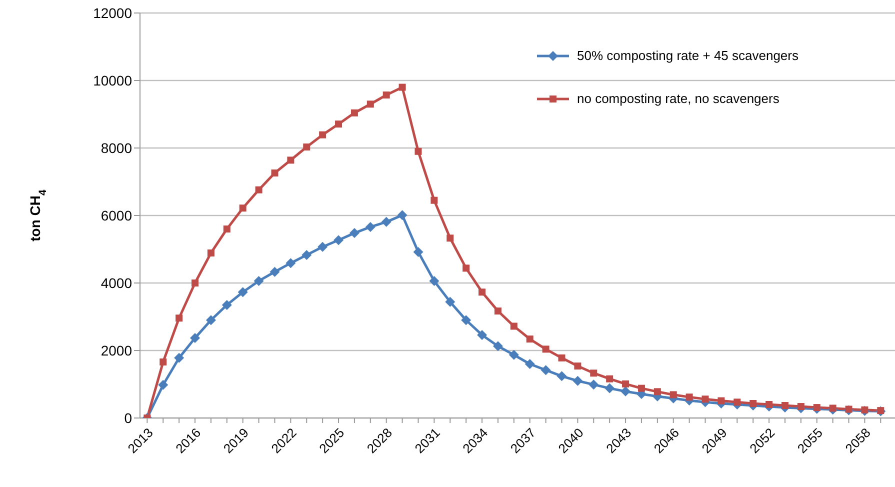 Image resolution: width=895 pixels, height=487 pixels. Describe the element at coordinates (112, 80) in the screenshot. I see `y-tick-label: 10000` at that location.